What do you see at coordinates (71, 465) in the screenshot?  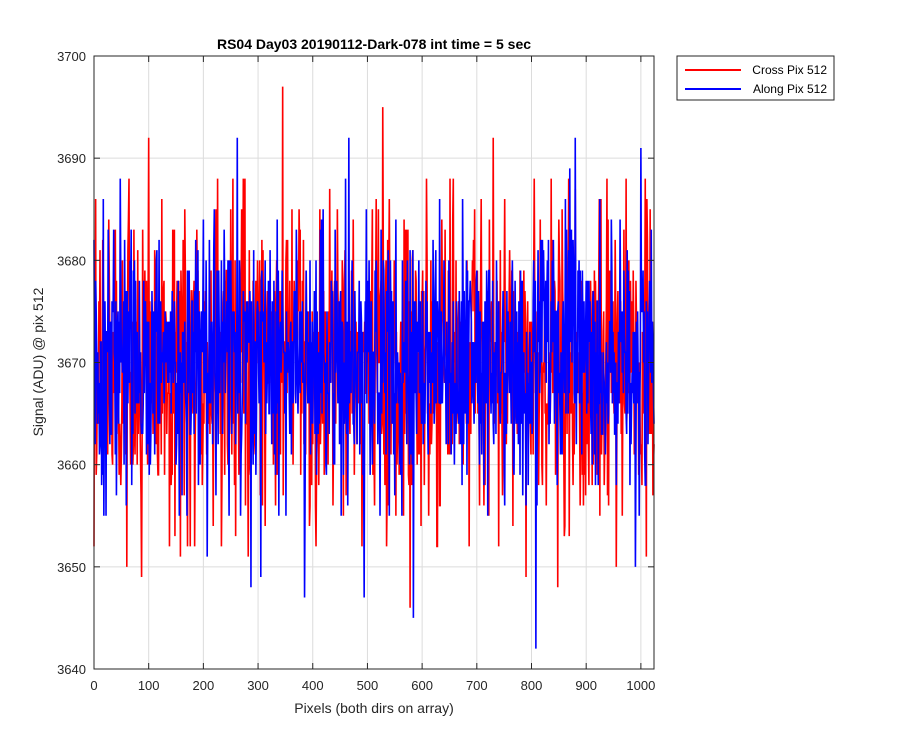 I see `y-tick-label: 3660` at bounding box center [71, 465].